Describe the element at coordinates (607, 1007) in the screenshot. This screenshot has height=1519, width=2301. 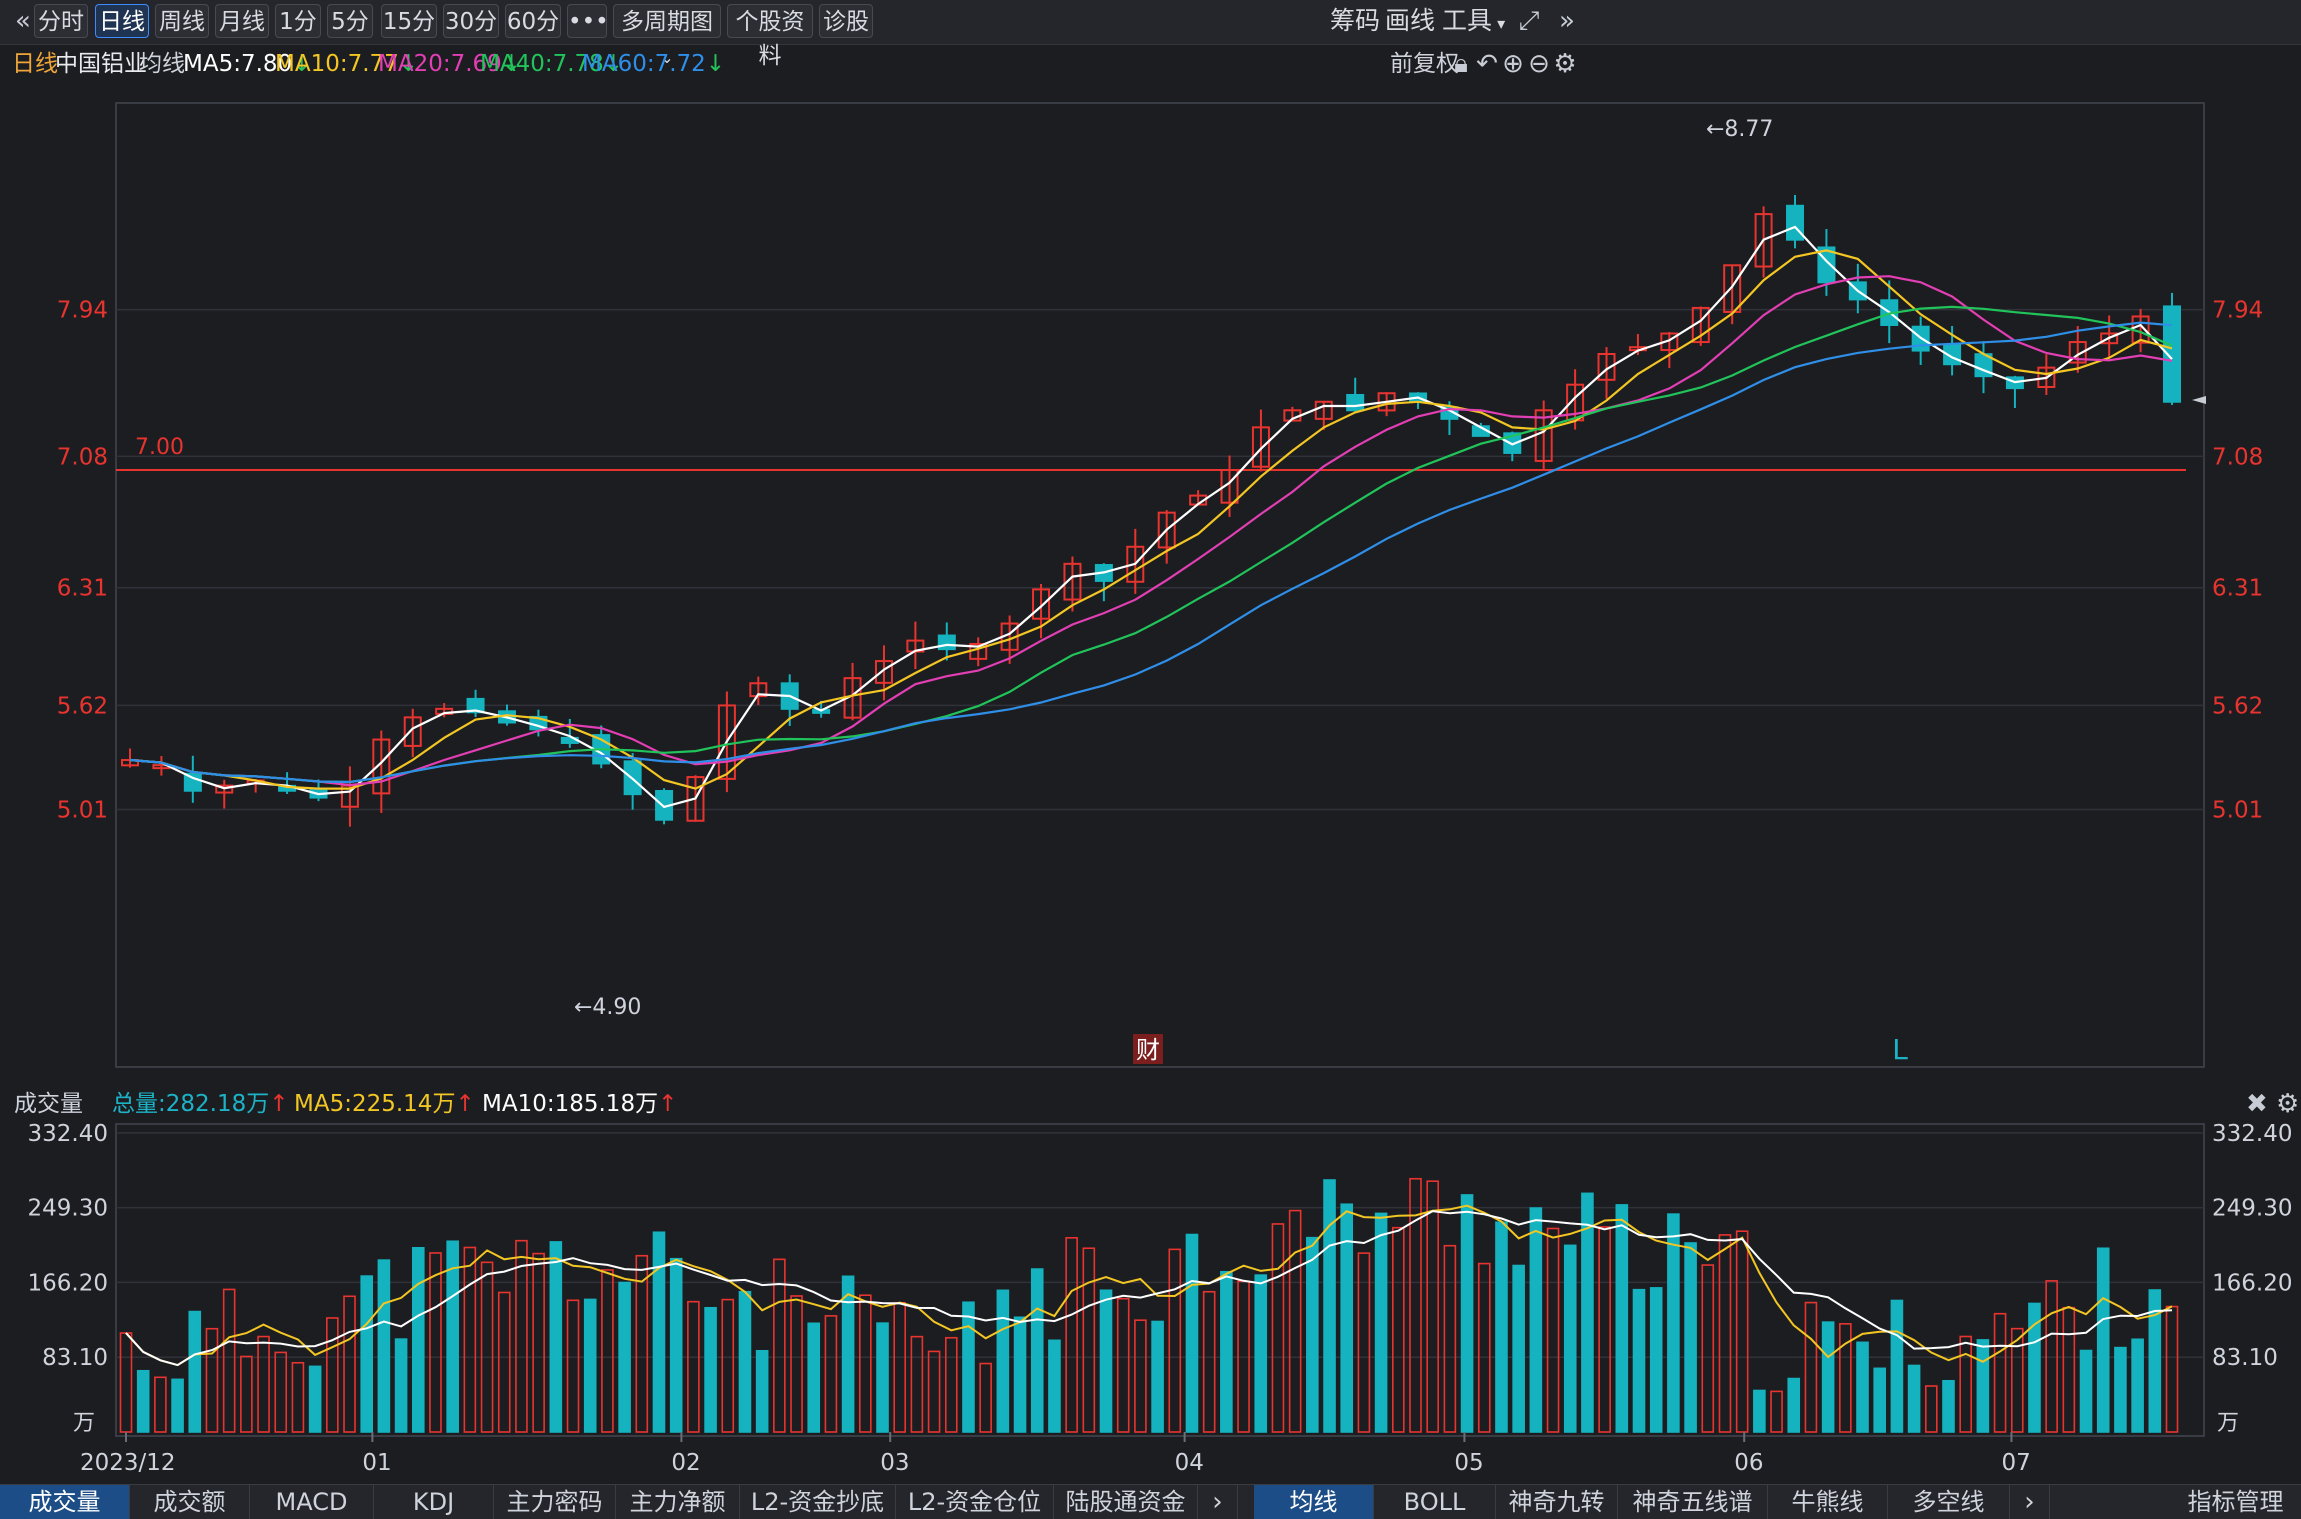
I see `low-price-label: ←4.90` at that location.